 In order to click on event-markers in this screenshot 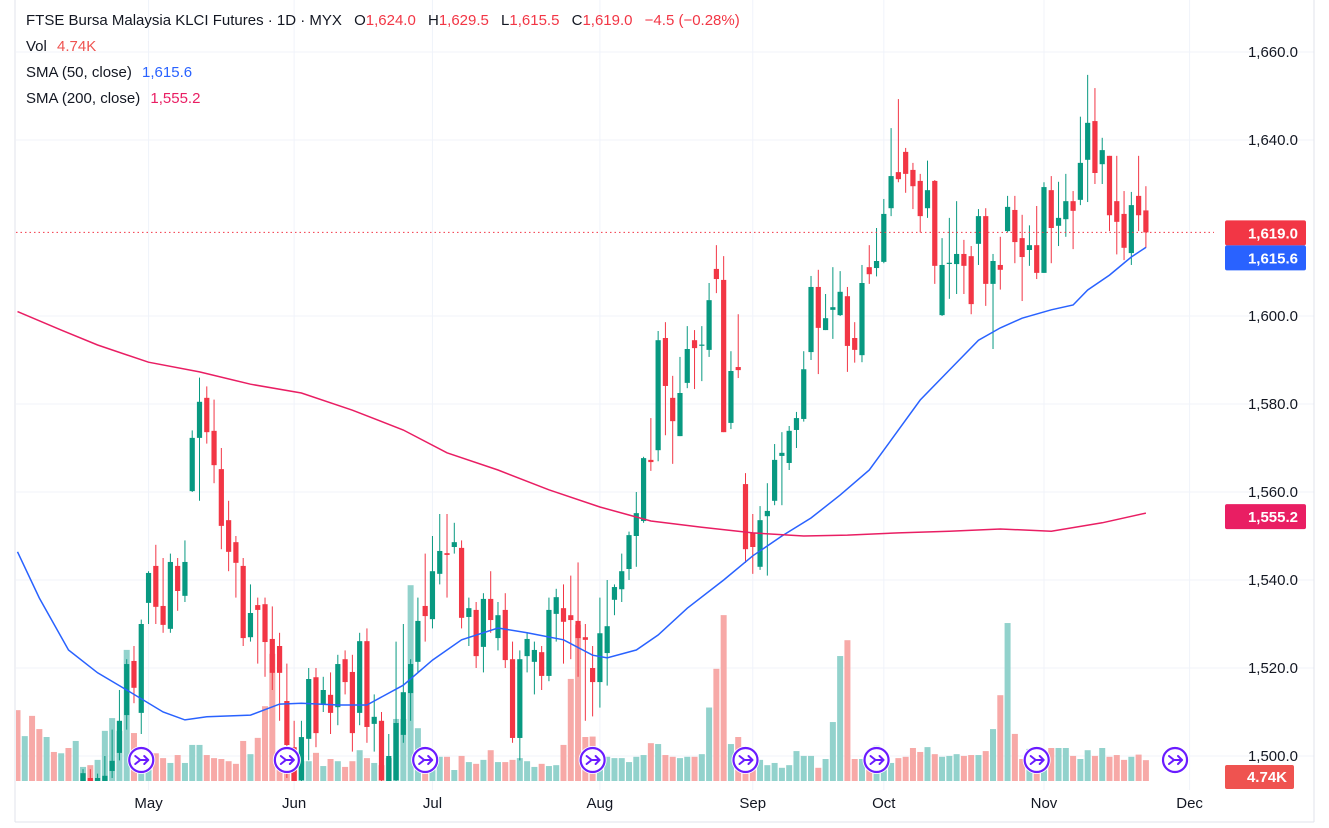, I will do `click(658, 760)`.